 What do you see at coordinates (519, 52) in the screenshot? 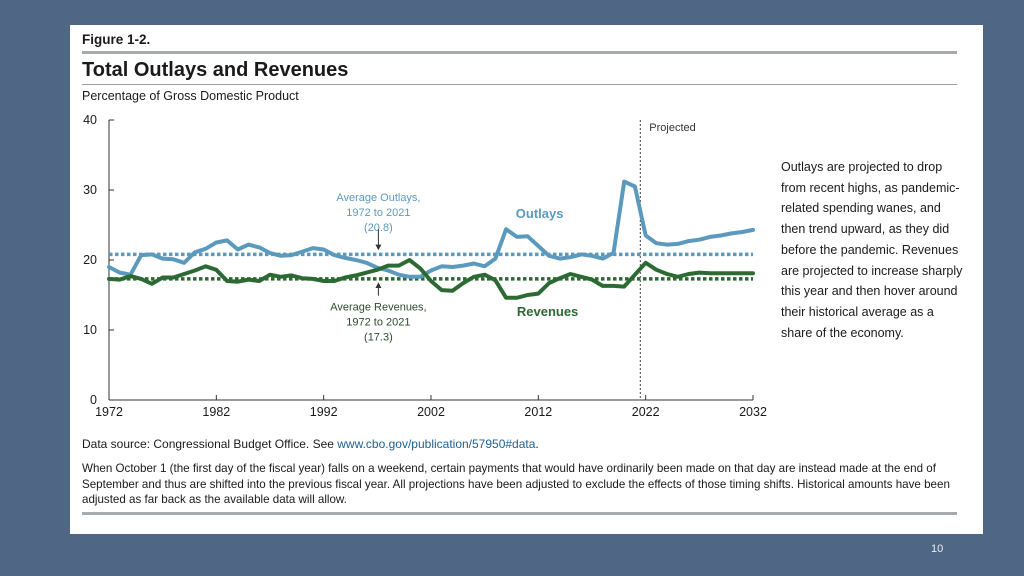
I see `title-rule-top` at bounding box center [519, 52].